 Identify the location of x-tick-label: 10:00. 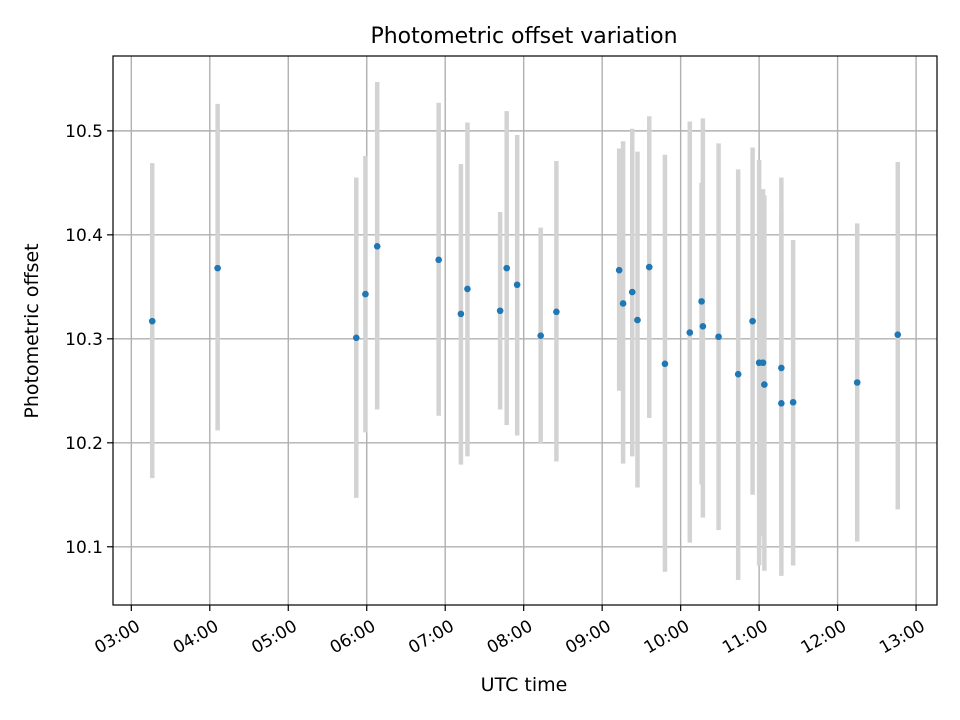
(667, 637).